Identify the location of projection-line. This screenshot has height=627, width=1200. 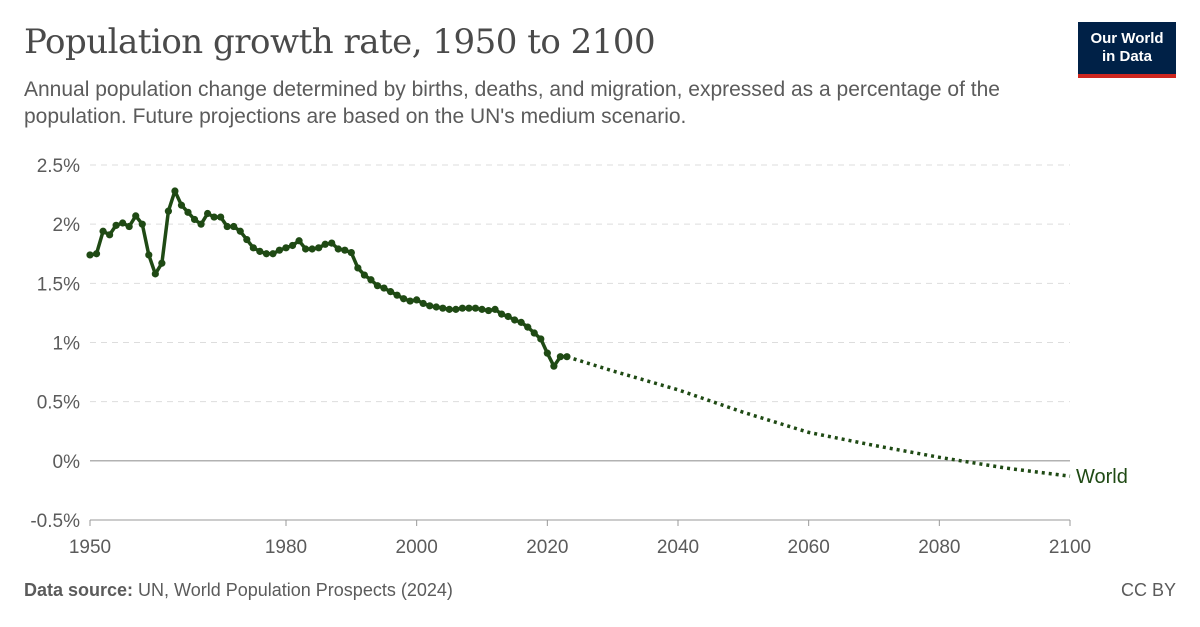
(818, 416).